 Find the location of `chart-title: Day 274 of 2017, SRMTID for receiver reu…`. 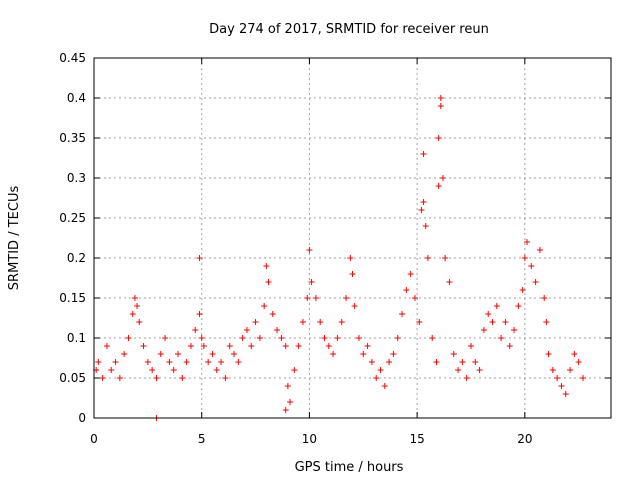

chart-title: Day 274 of 2017, SRMTID for receiver reu… is located at coordinates (349, 29).